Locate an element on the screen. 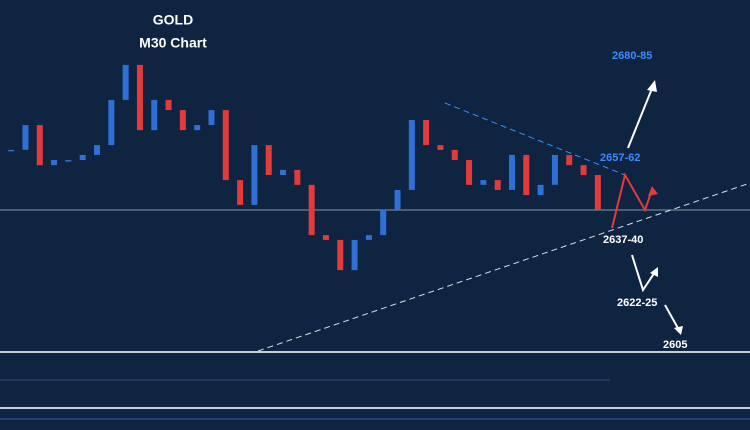 The height and width of the screenshot is (430, 750). trend-line is located at coordinates (535, 139).